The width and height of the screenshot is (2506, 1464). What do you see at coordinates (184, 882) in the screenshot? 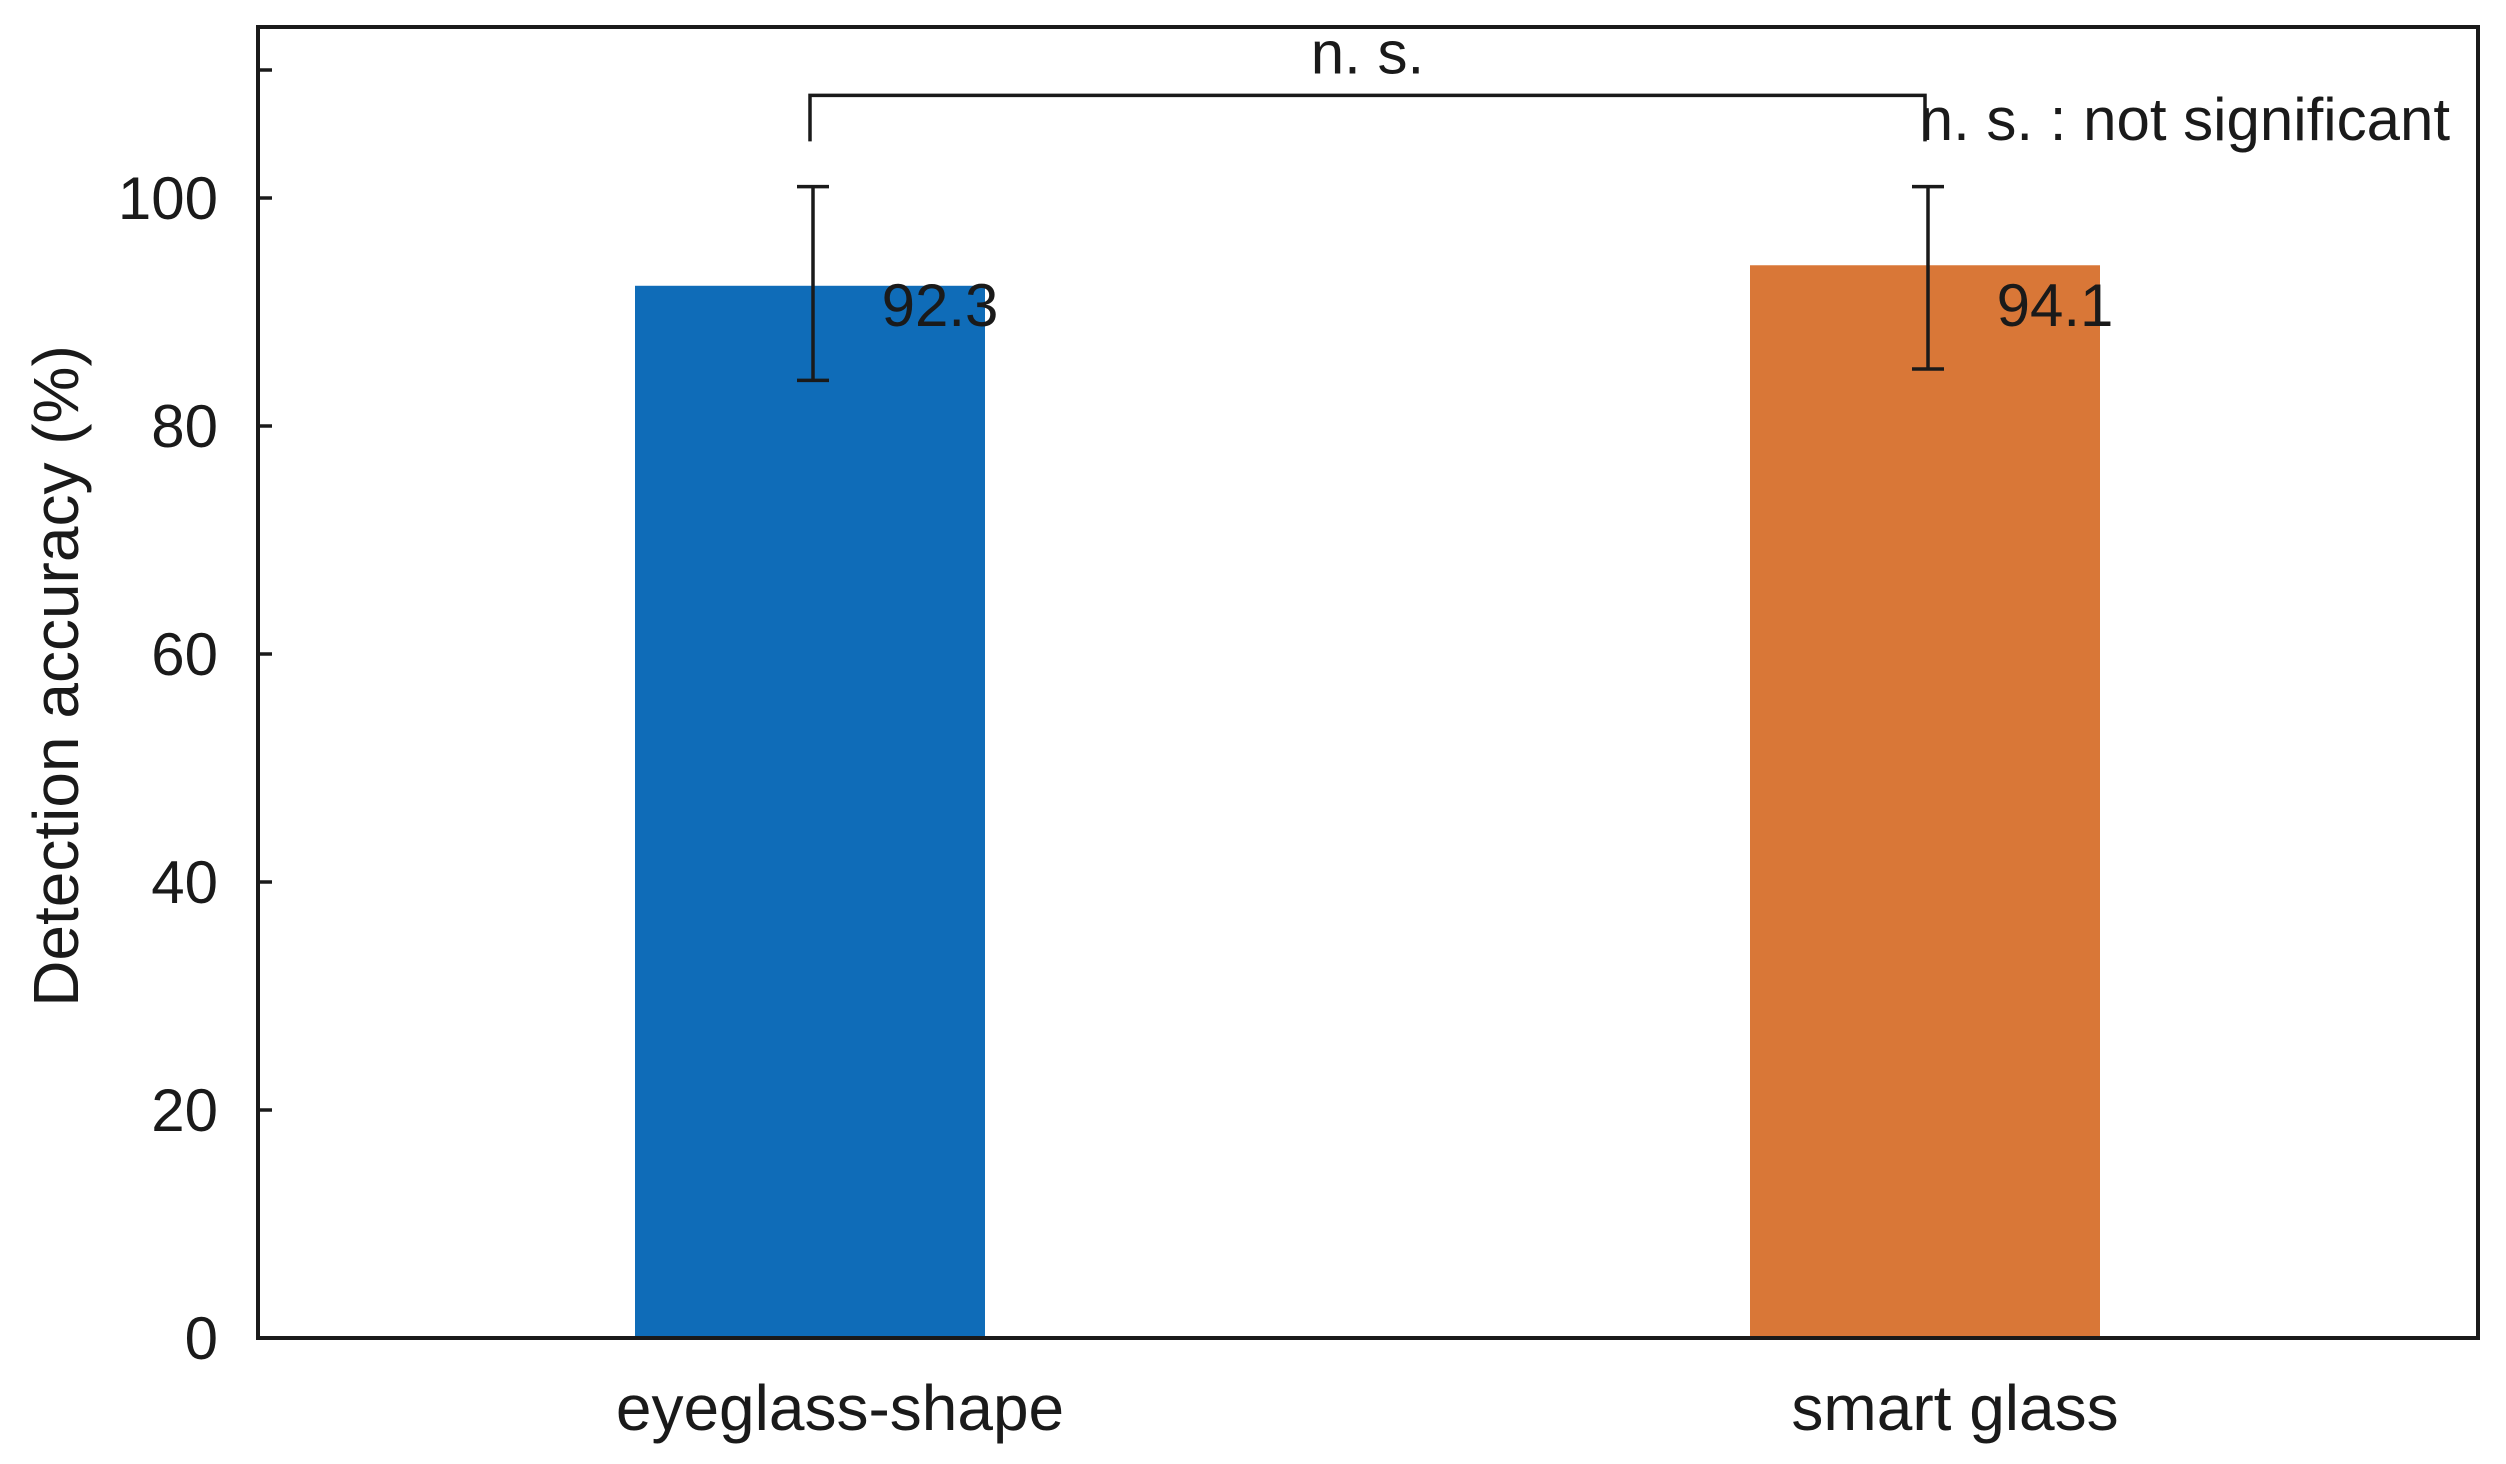
I see `y-tick-label: 40` at bounding box center [184, 882].